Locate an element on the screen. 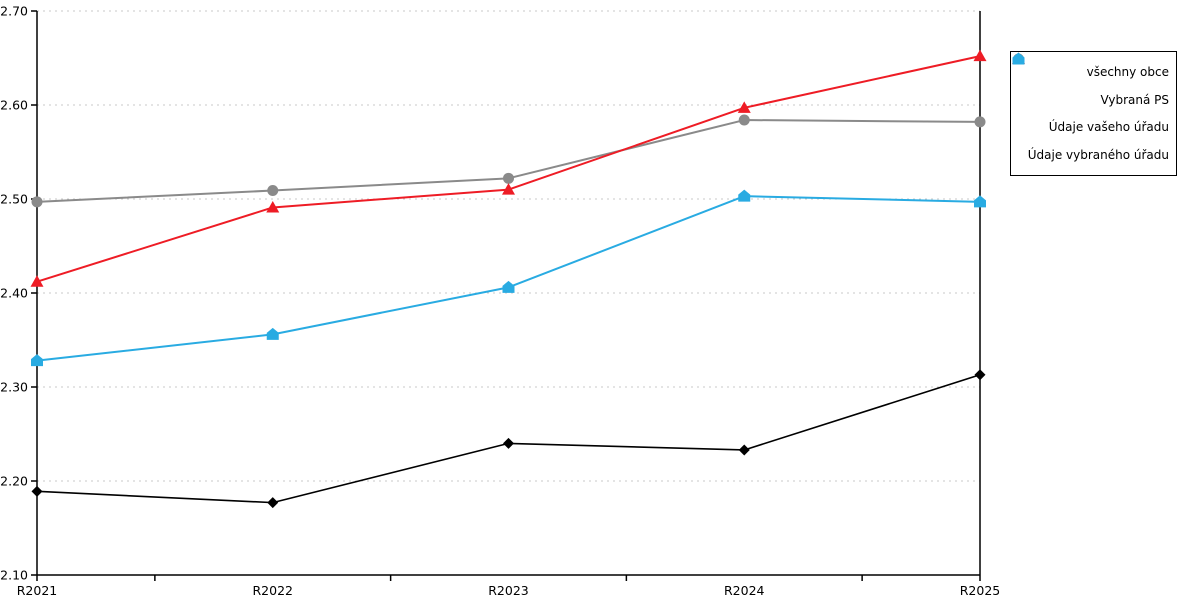 This screenshot has width=1200, height=600. y-tick-label: 2.40 is located at coordinates (14, 293).